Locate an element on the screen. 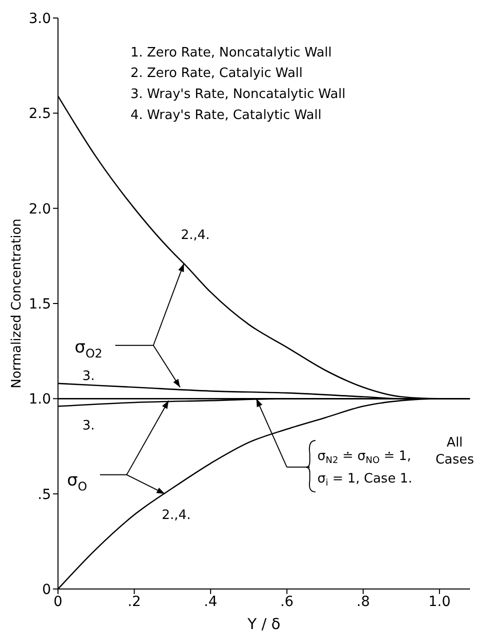 This screenshot has height=642, width=480. y-tick-label: 2.5 is located at coordinates (39, 114).